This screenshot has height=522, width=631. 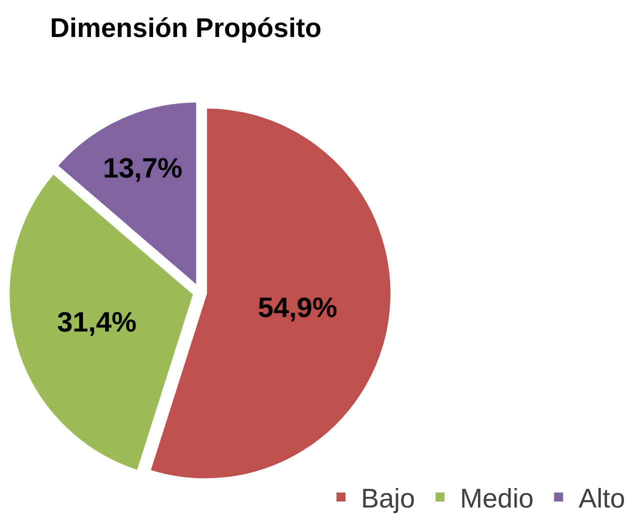 I want to click on legend-label: Bajo, so click(x=388, y=499).